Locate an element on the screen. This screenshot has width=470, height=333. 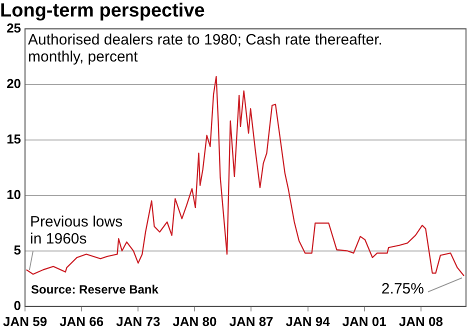
x-tick-label: JAN 08 is located at coordinates (420, 321).